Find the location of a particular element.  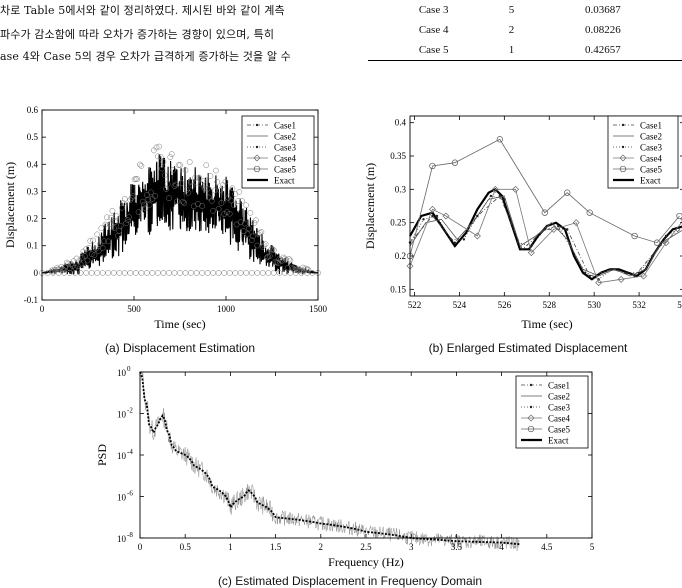

legend-marker-case1 is located at coordinates (623, 125).